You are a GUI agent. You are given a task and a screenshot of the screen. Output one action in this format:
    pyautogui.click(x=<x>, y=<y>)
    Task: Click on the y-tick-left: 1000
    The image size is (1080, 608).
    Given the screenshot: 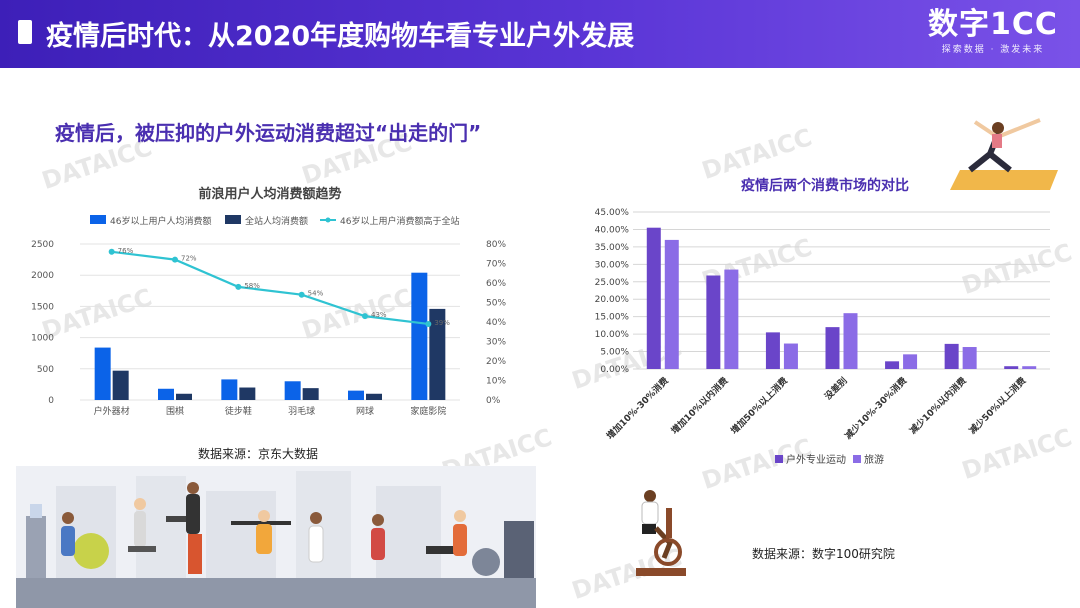 What is the action you would take?
    pyautogui.click(x=42, y=339)
    